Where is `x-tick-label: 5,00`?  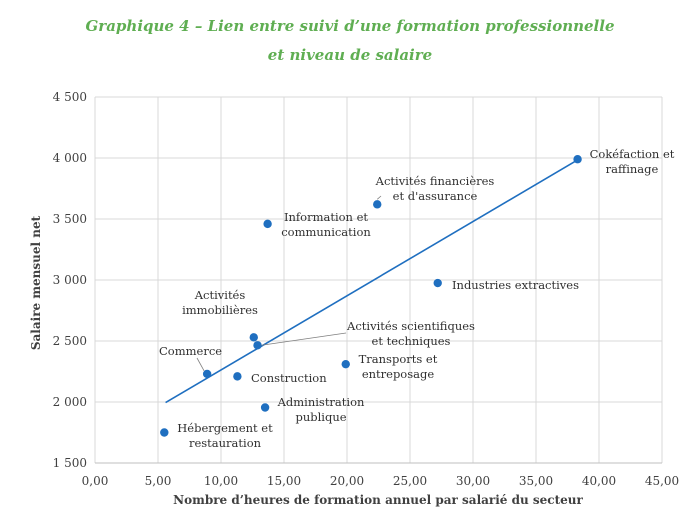
x-tick-label: 5,00 is located at coordinates (158, 481).